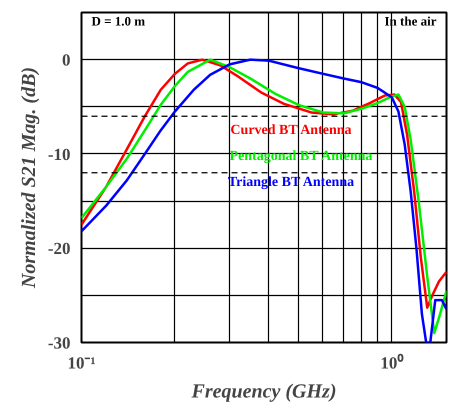 This screenshot has width=453, height=407. Describe the element at coordinates (81, 363) in the screenshot. I see `x-tick-label: 10⁻¹` at that location.